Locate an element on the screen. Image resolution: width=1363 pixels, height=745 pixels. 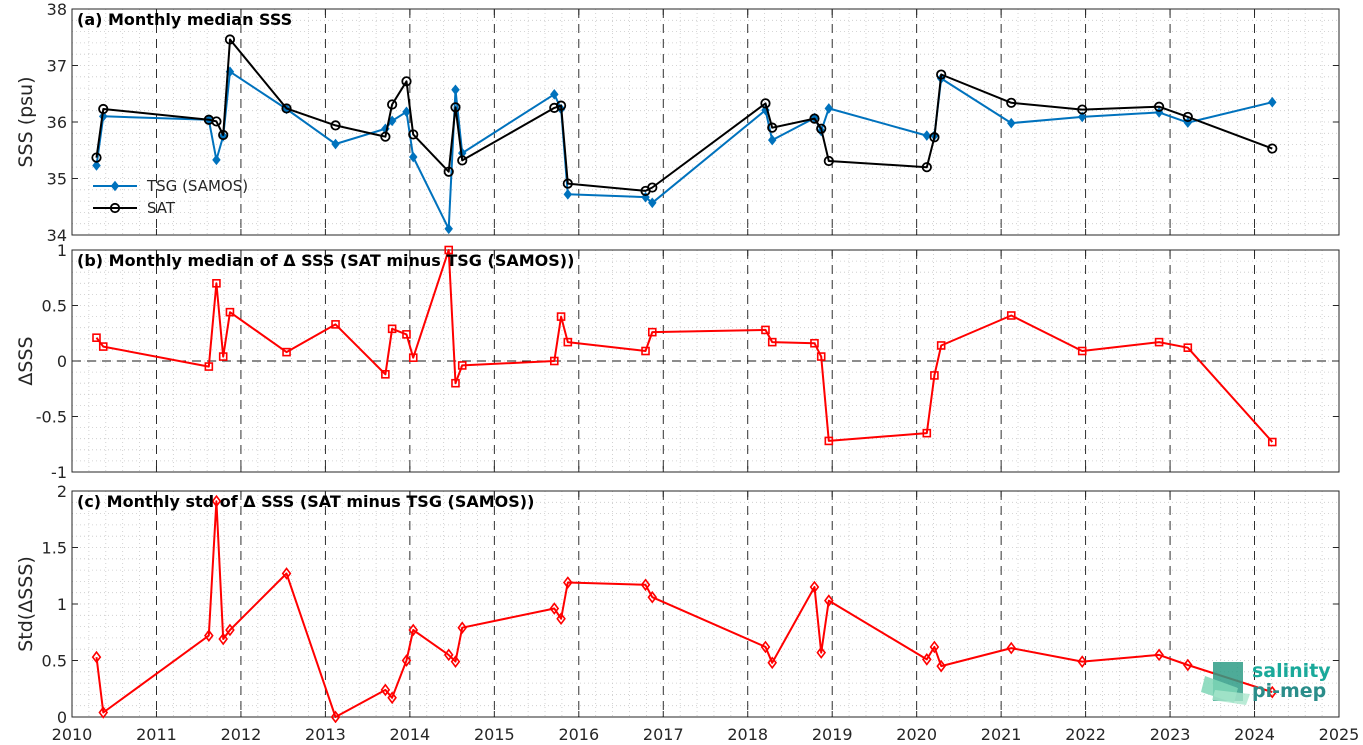
y-axis-label: Std(ΔSSS) is located at coordinates (26, 604).